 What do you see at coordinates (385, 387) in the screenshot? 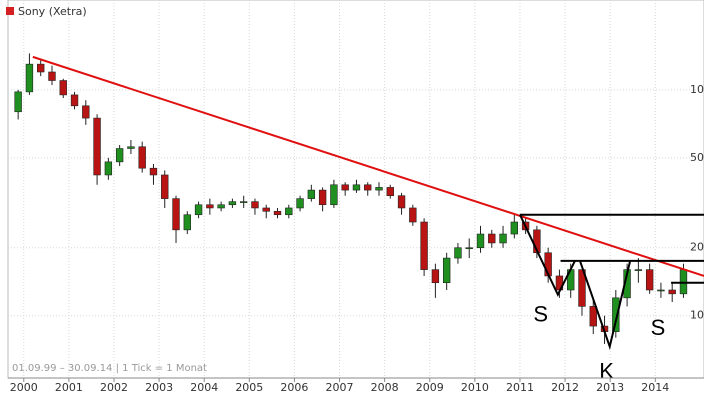
I see `x-tick-label: 2008` at bounding box center [385, 387].